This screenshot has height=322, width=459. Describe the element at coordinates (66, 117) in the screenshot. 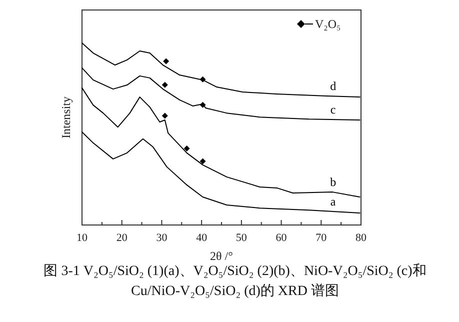

I see `y-axis-title: Intensity` at that location.